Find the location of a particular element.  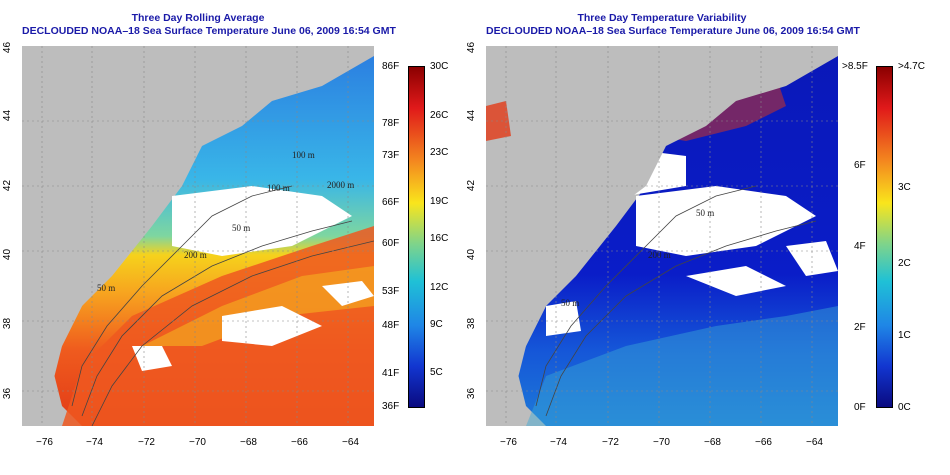

sst-colorbar is located at coordinates (416, 237).